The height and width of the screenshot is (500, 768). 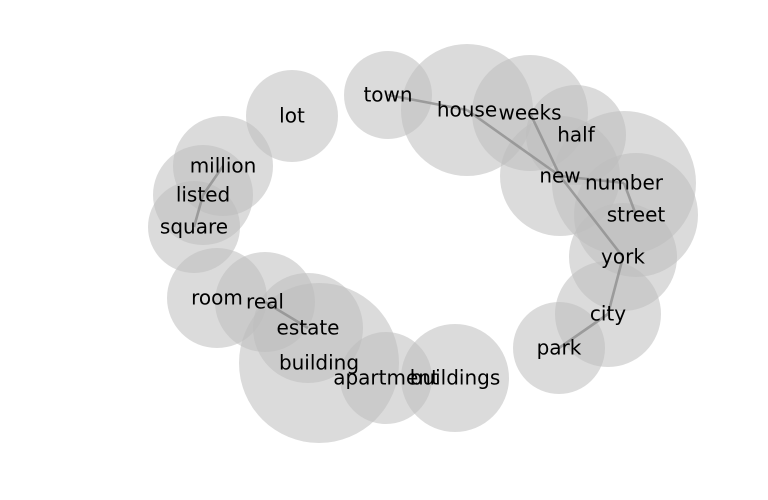 What do you see at coordinates (265, 302) in the screenshot?
I see `node-label-real: real` at bounding box center [265, 302].